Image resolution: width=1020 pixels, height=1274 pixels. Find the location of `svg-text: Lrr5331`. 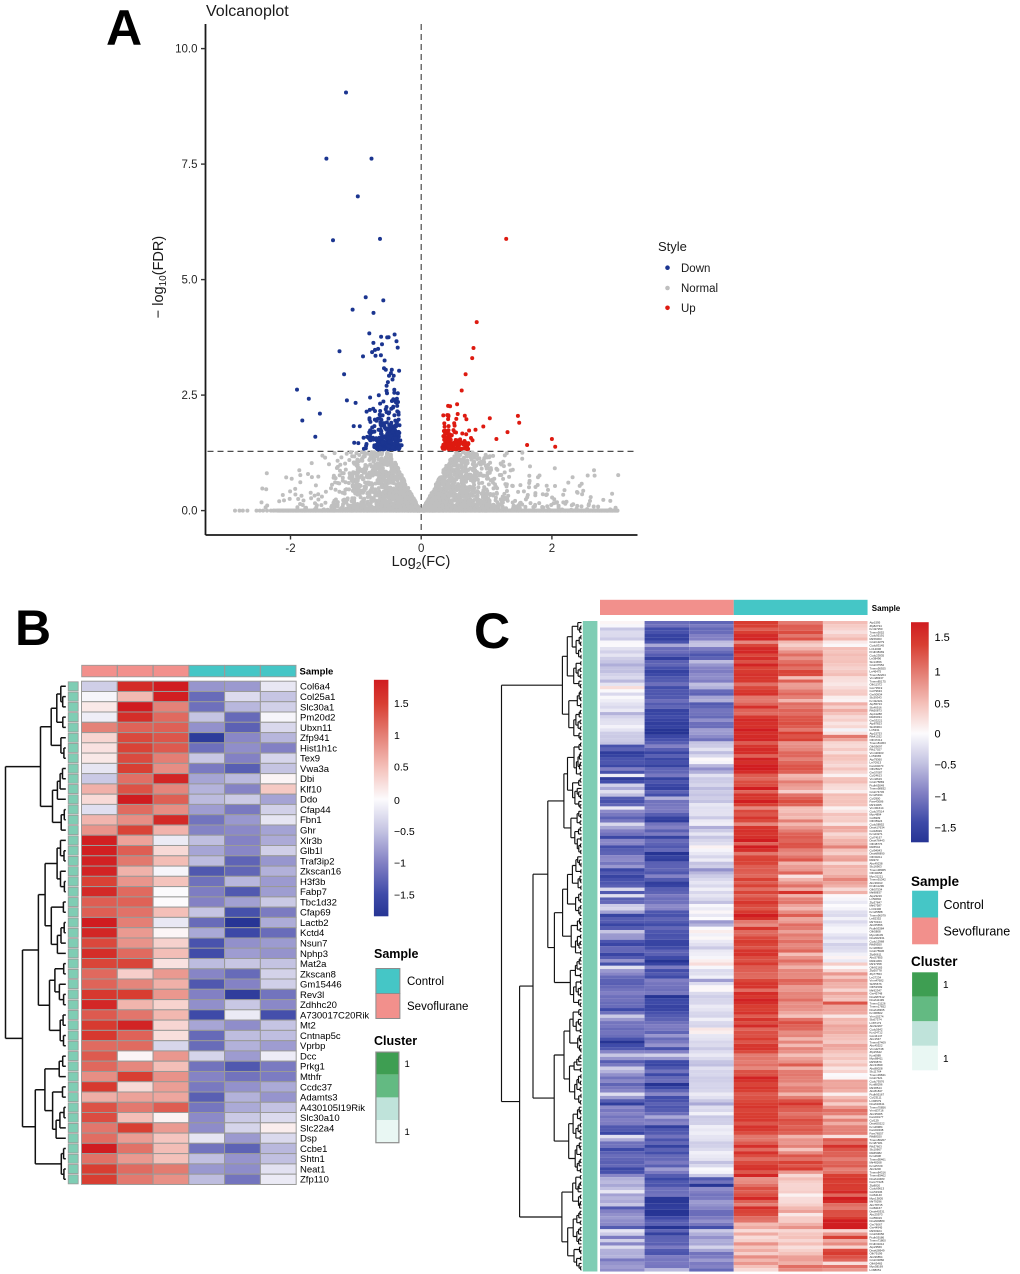

svg-text: Lrr5331 is located at coordinates (875, 730).